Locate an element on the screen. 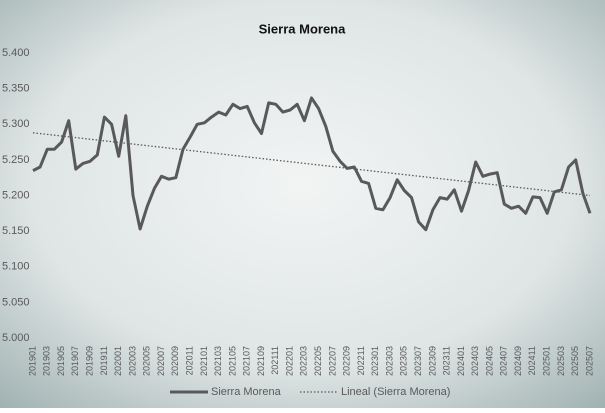 Image resolution: width=605 pixels, height=413 pixels. x-tick-label: 202209 is located at coordinates (347, 361).